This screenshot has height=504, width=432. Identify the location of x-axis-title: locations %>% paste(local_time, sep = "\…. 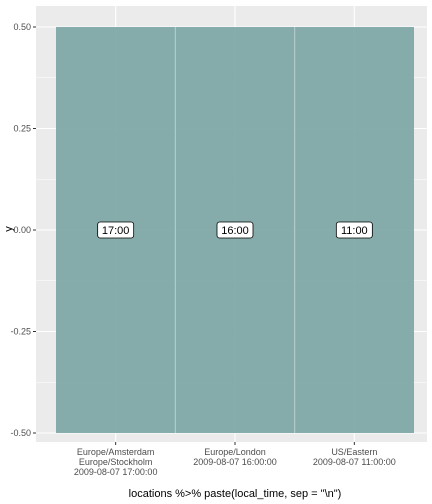
(235, 494).